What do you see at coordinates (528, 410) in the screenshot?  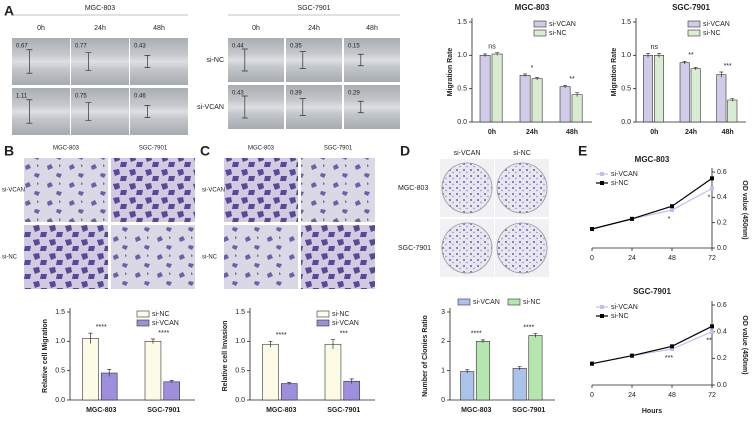 I see `x-tick-label: SGC-7901` at bounding box center [528, 410].